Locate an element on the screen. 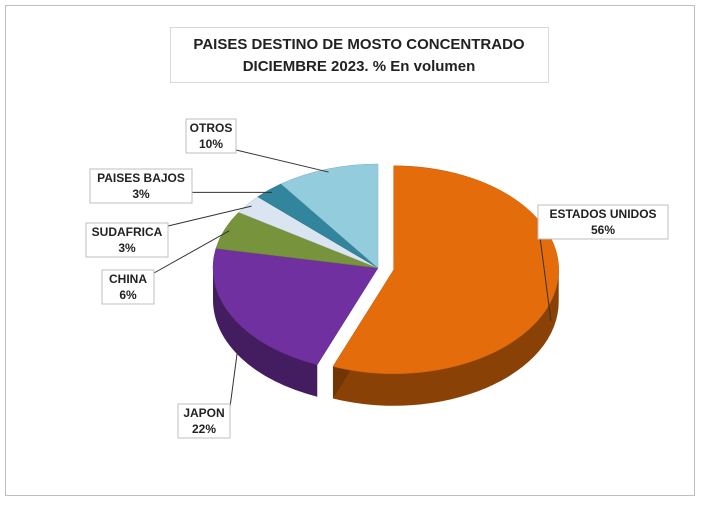 Image resolution: width=701 pixels, height=507 pixels. chart-subtitle: DICIEMBRE 2023. % En volumen is located at coordinates (359, 66).